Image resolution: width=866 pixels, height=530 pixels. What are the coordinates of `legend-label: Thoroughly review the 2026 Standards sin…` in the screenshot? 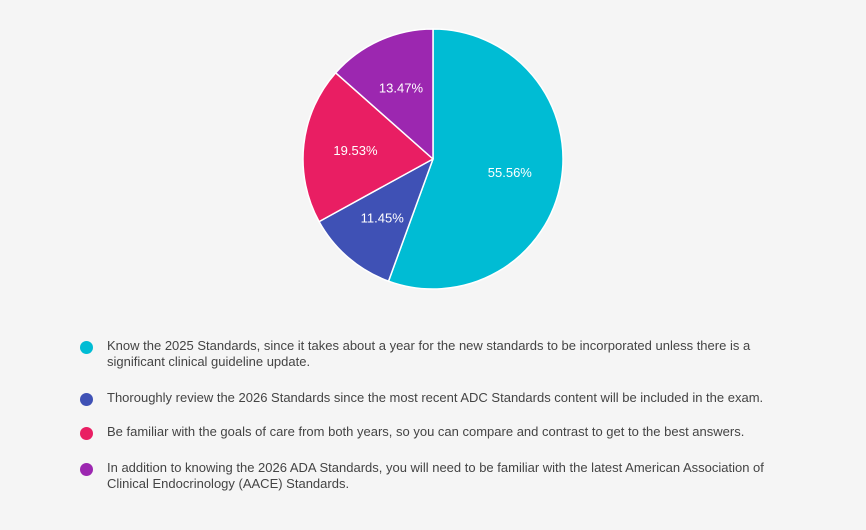 It's located at (435, 397).